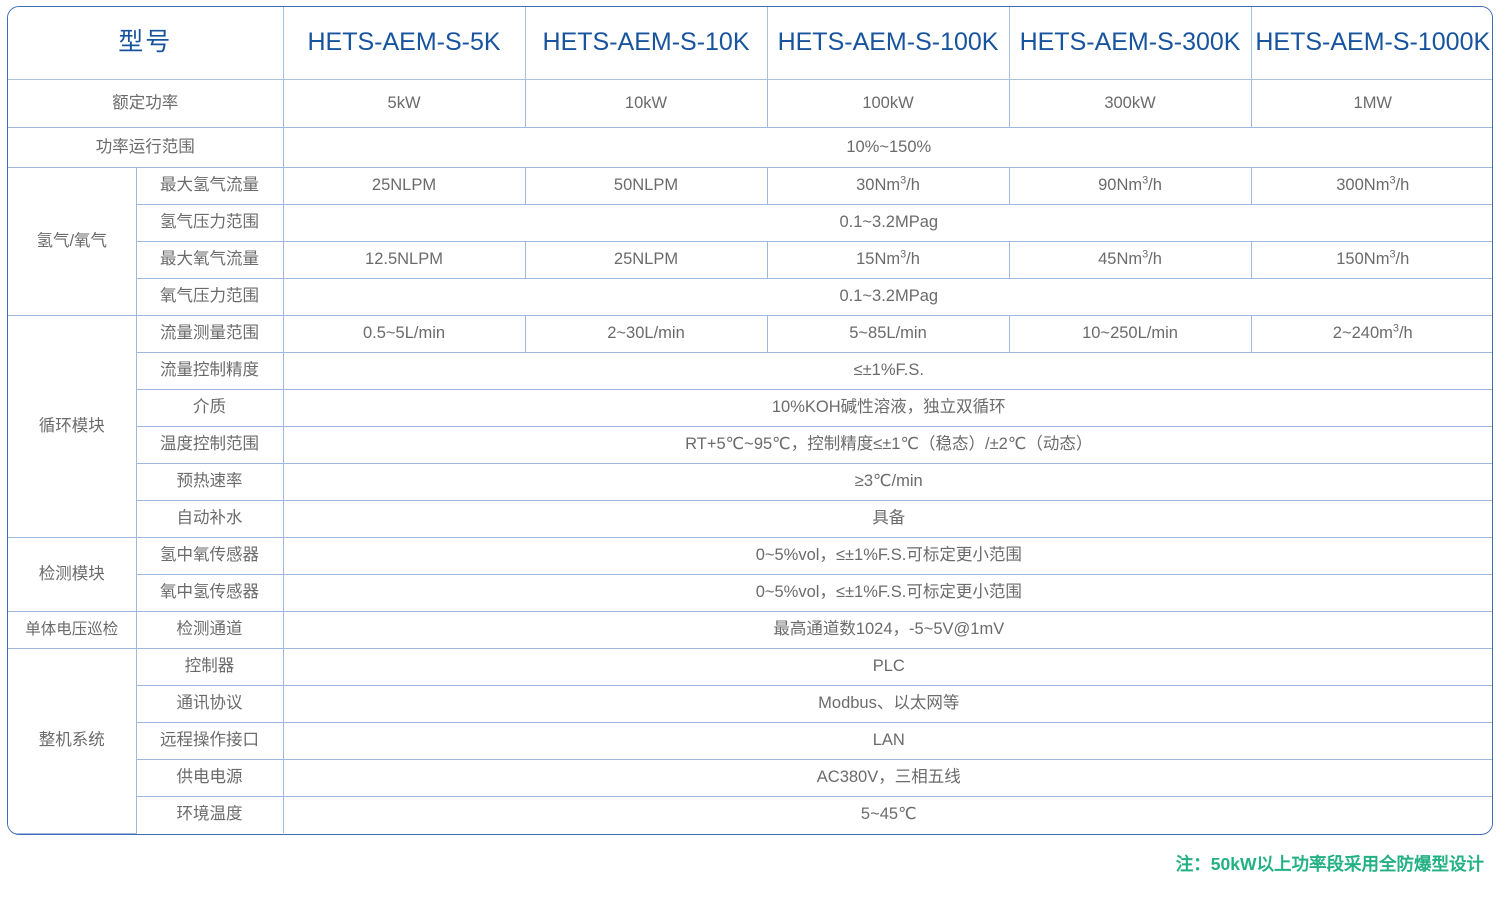  What do you see at coordinates (210, 592) in the screenshot?
I see `row-label-h2-in-o2-sensor: 氧中氢传感器` at bounding box center [210, 592].